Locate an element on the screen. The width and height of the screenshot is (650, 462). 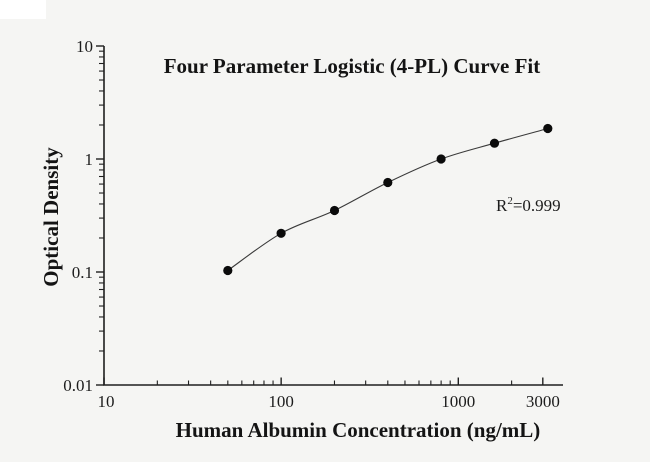
x-axis-title: Human Albumin Concentration (ng/mL) is located at coordinates (358, 430).